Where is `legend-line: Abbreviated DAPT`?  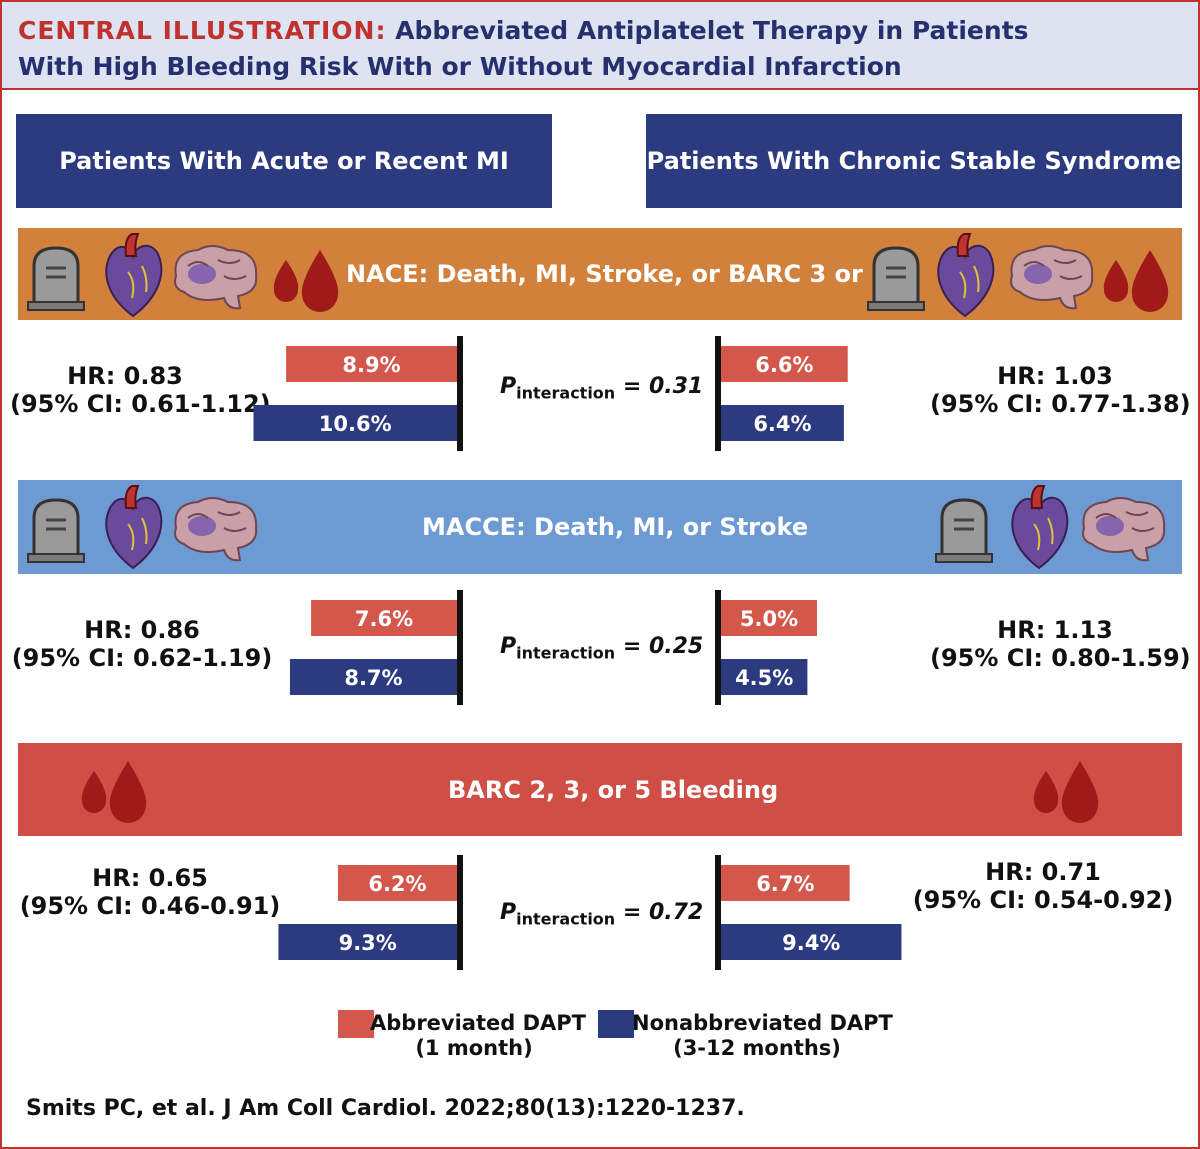
legend-line: Abbreviated DAPT is located at coordinates (478, 1023).